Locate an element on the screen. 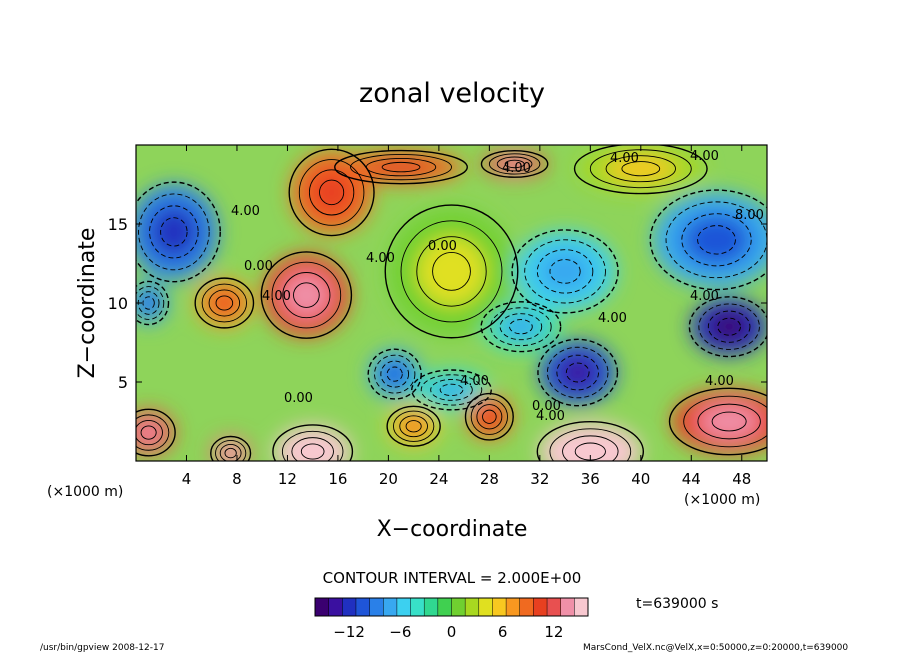 The height and width of the screenshot is (654, 904). colorbar-ticks: −12 −6 0 6 12 is located at coordinates (448, 632).